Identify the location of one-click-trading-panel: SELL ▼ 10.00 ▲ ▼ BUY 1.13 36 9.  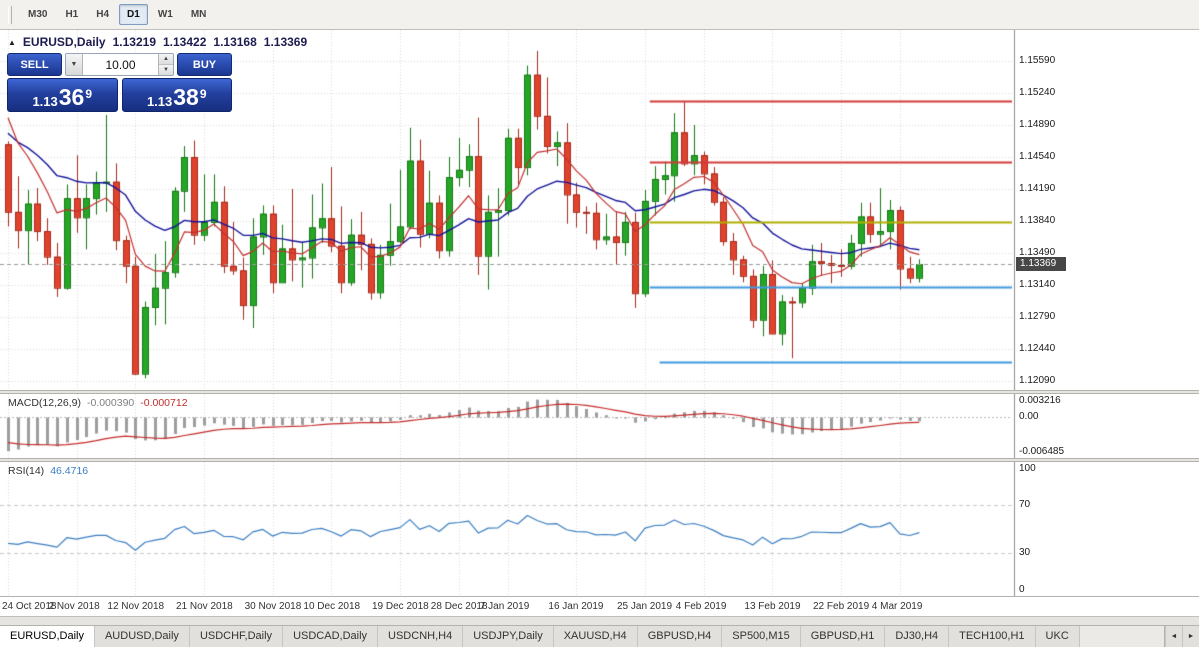
(119, 82).